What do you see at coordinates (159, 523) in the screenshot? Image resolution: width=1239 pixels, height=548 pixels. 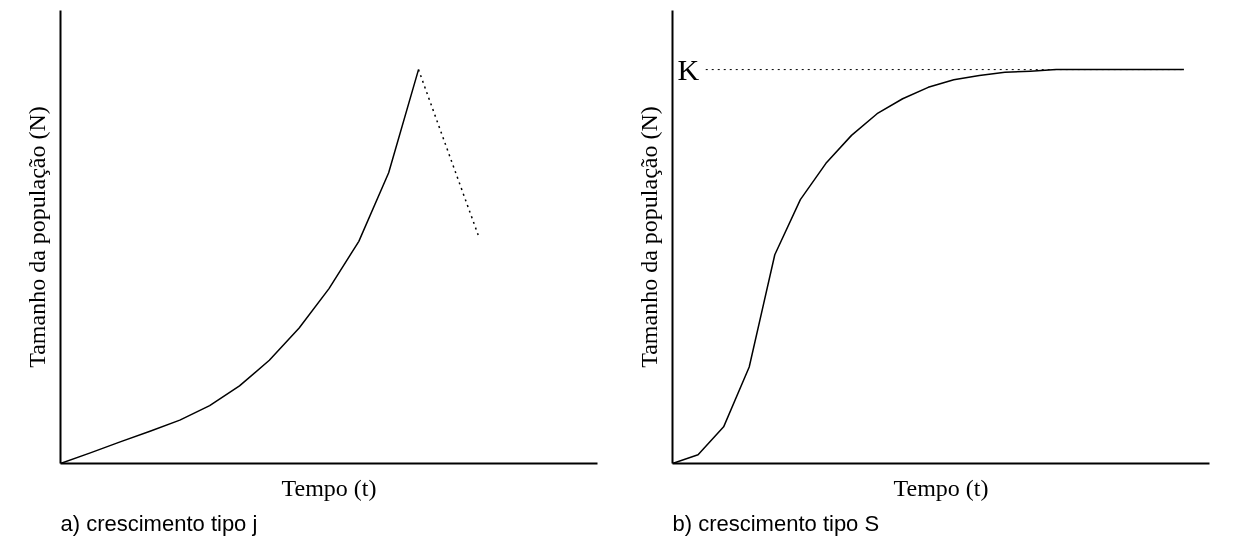 I see `text: a) crescimento tipo j` at bounding box center [159, 523].